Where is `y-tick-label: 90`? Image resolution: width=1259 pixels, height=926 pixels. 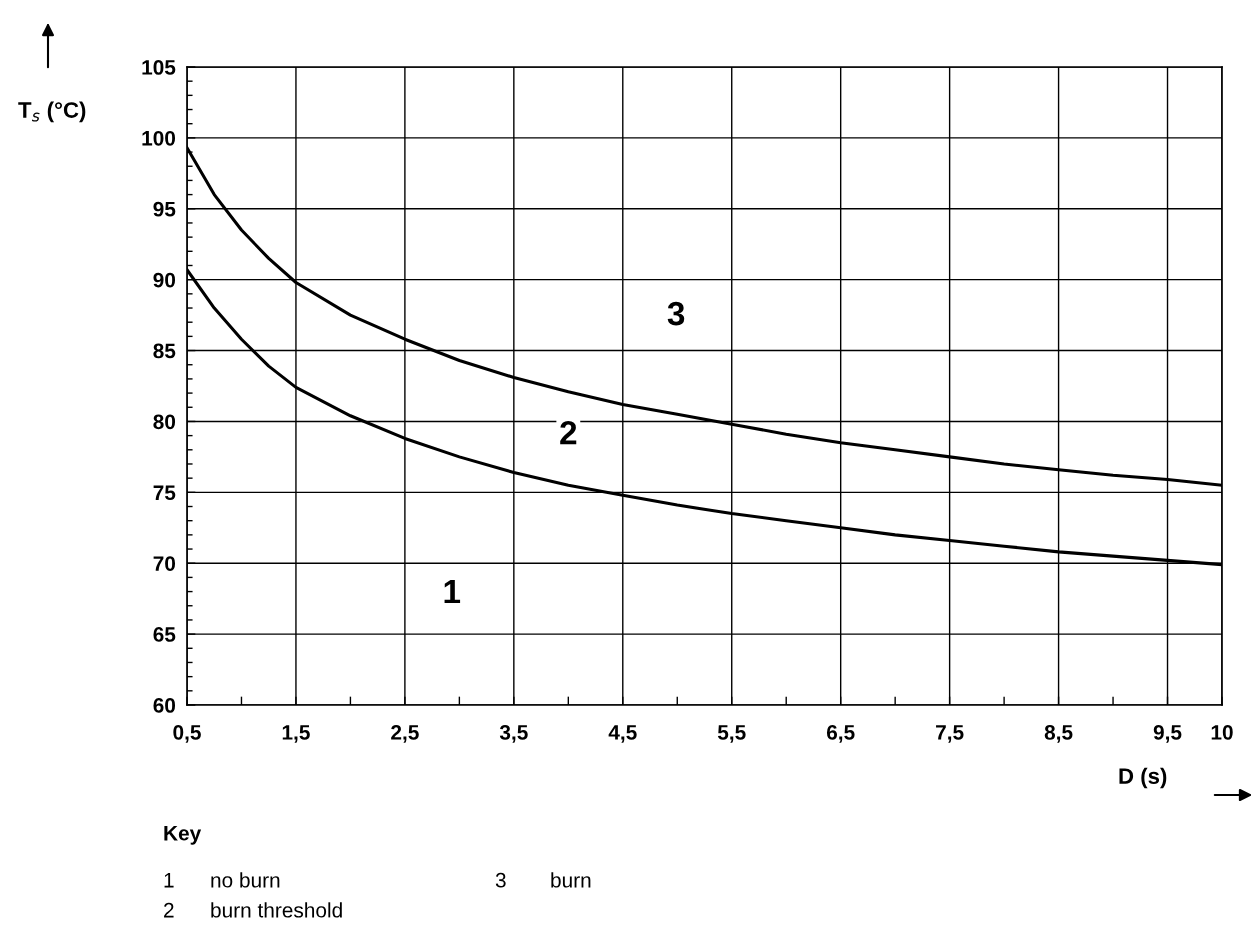
y-tick-label: 90 is located at coordinates (164, 280).